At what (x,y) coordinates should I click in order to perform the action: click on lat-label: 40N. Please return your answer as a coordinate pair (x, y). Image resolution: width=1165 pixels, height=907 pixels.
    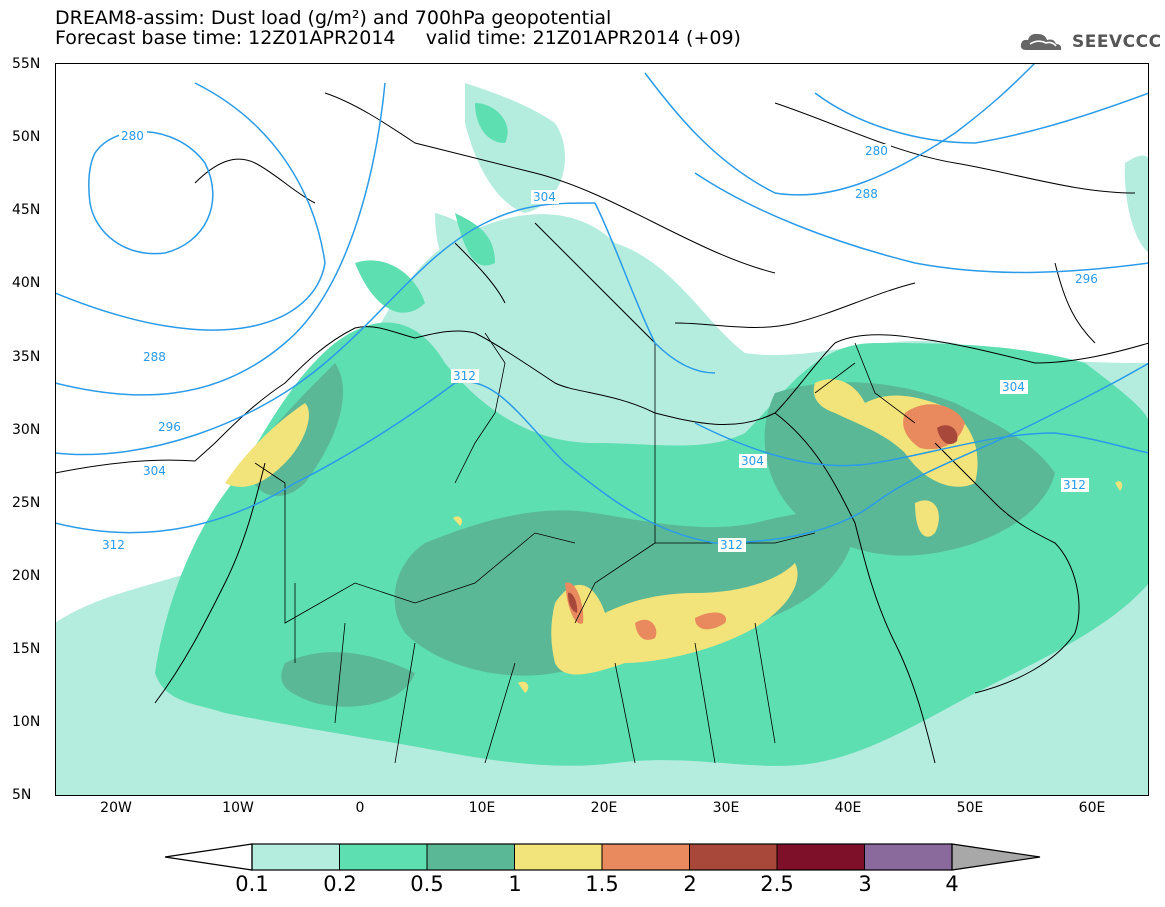
    Looking at the image, I should click on (26, 283).